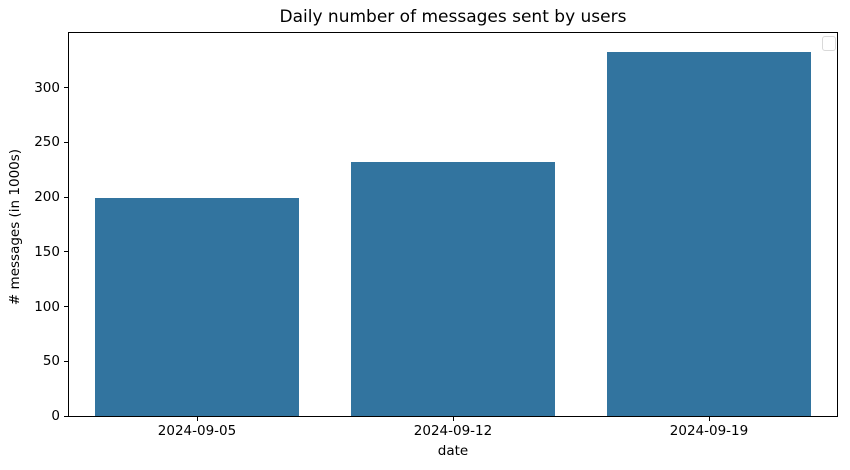 The image size is (850, 470). What do you see at coordinates (709, 431) in the screenshot?
I see `x-tick-label: 2024-09-19` at bounding box center [709, 431].